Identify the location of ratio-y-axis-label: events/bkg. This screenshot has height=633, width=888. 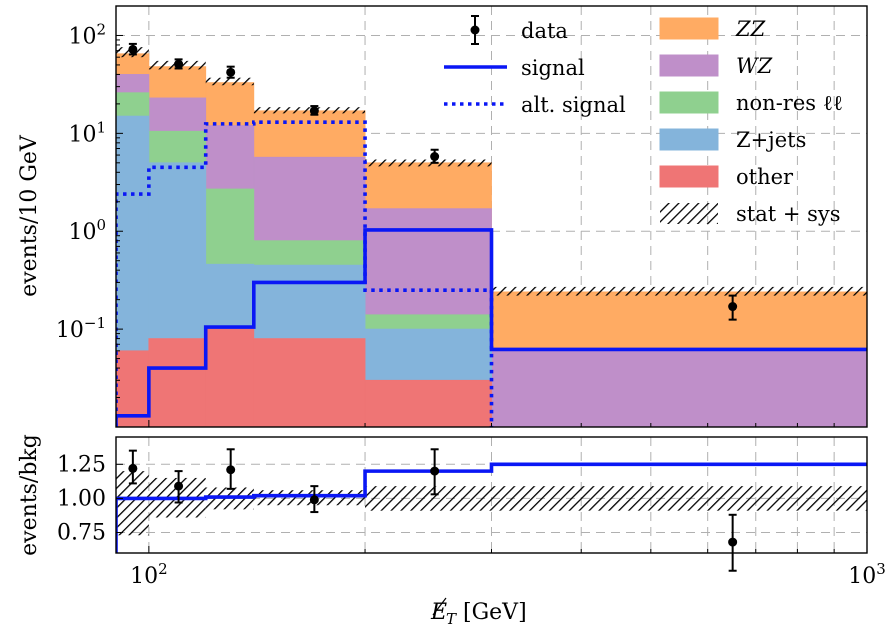
(29, 495).